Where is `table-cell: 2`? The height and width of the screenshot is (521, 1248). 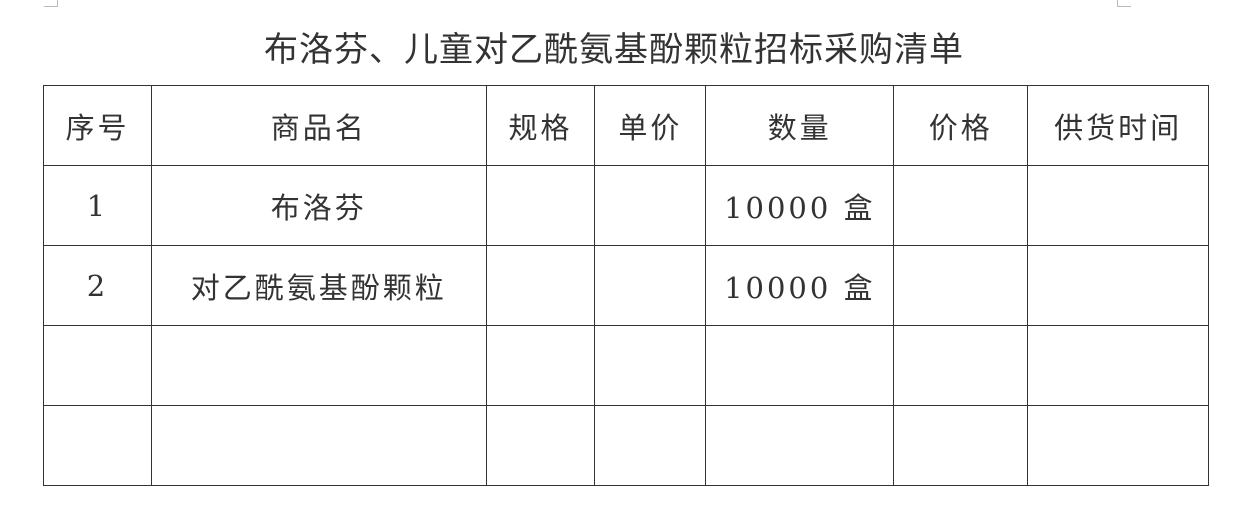
table-cell: 2 is located at coordinates (97, 285).